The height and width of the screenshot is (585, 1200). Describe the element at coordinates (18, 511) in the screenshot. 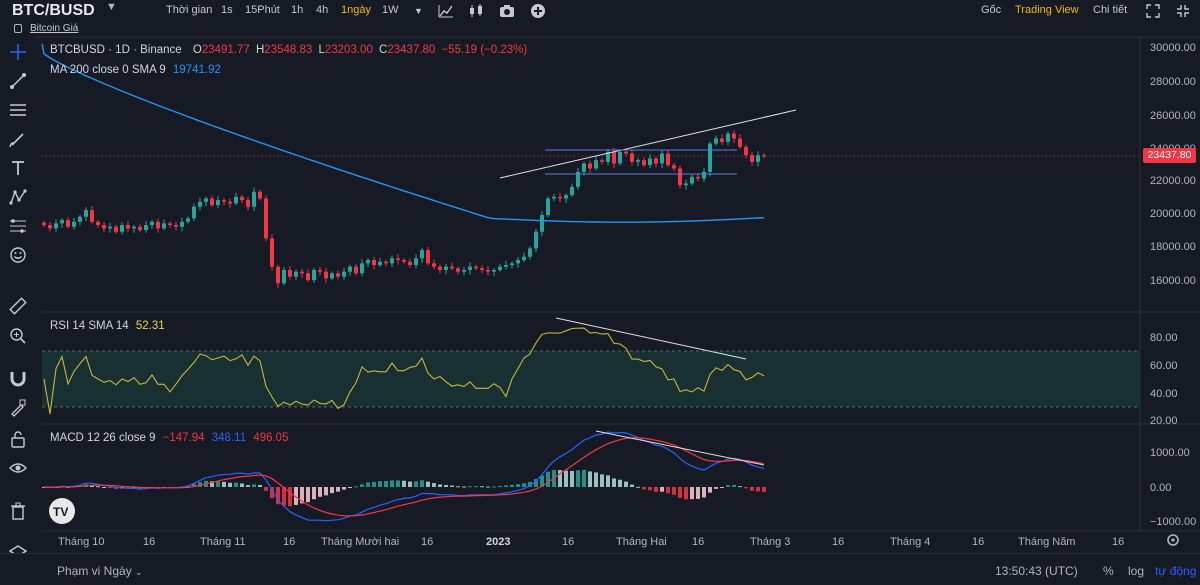

I see `trash-icon` at that location.